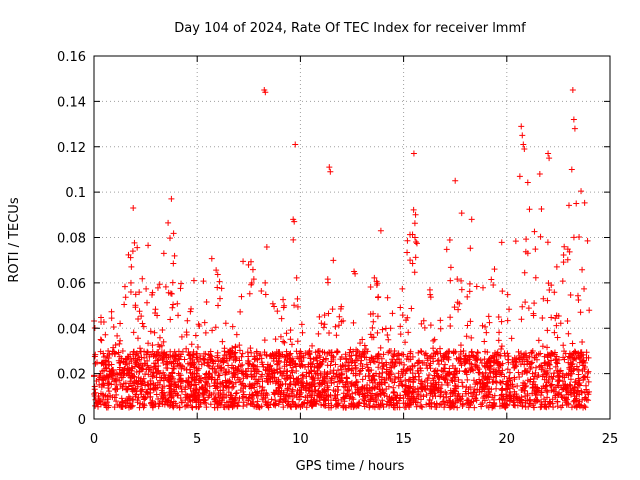 The image size is (640, 480). I want to click on x-tick-label: 20, so click(507, 439).